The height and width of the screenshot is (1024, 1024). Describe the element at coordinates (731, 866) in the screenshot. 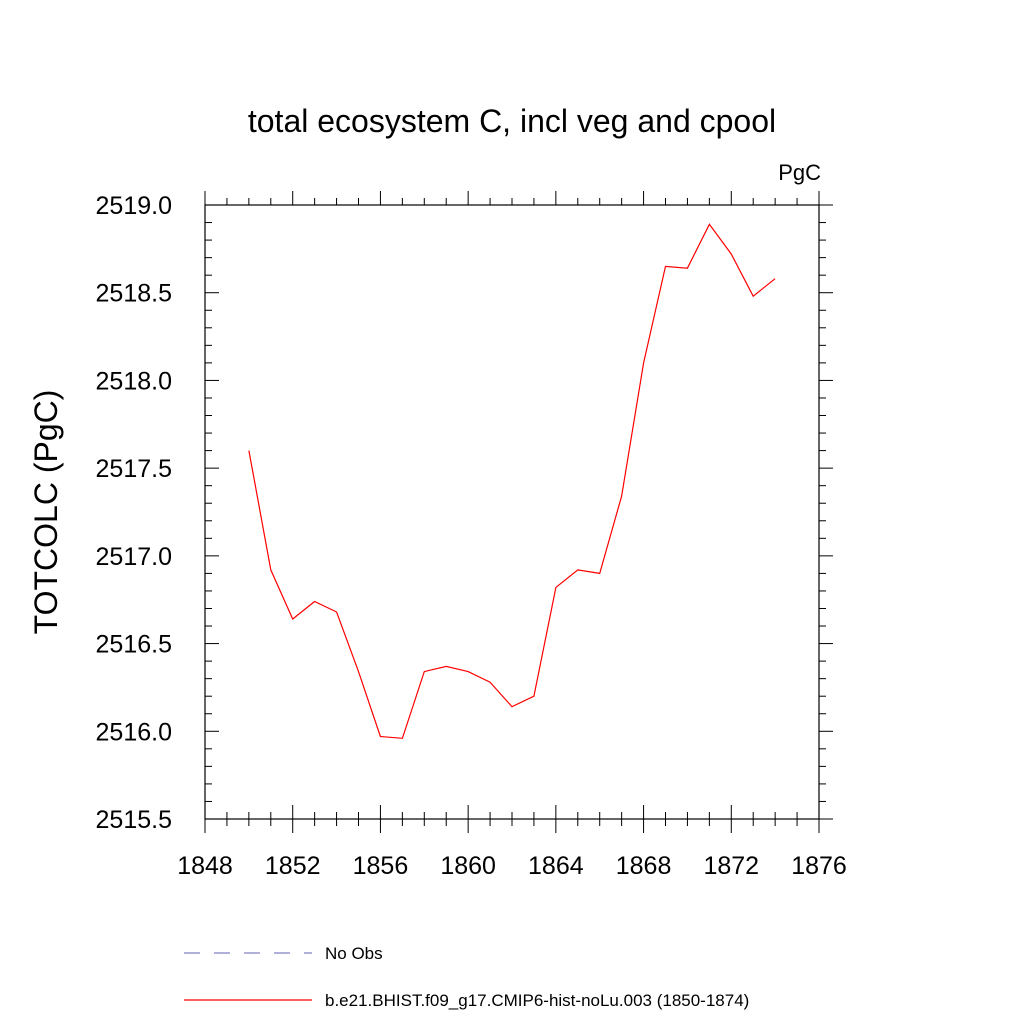

I see `x-tick-label: 1872` at that location.